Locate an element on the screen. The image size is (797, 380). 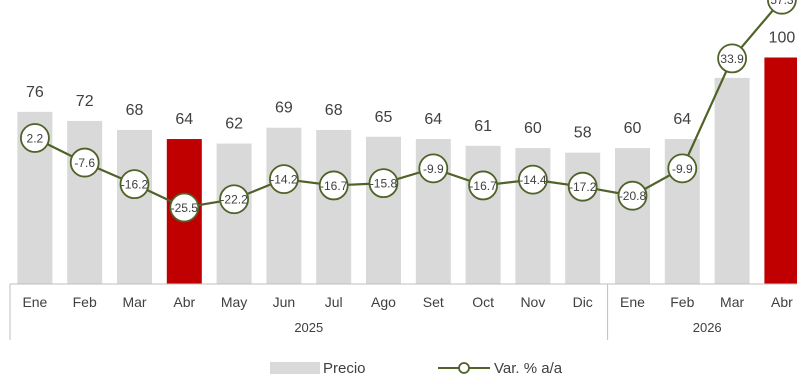
legend-swatch-marker is located at coordinates (464, 368).